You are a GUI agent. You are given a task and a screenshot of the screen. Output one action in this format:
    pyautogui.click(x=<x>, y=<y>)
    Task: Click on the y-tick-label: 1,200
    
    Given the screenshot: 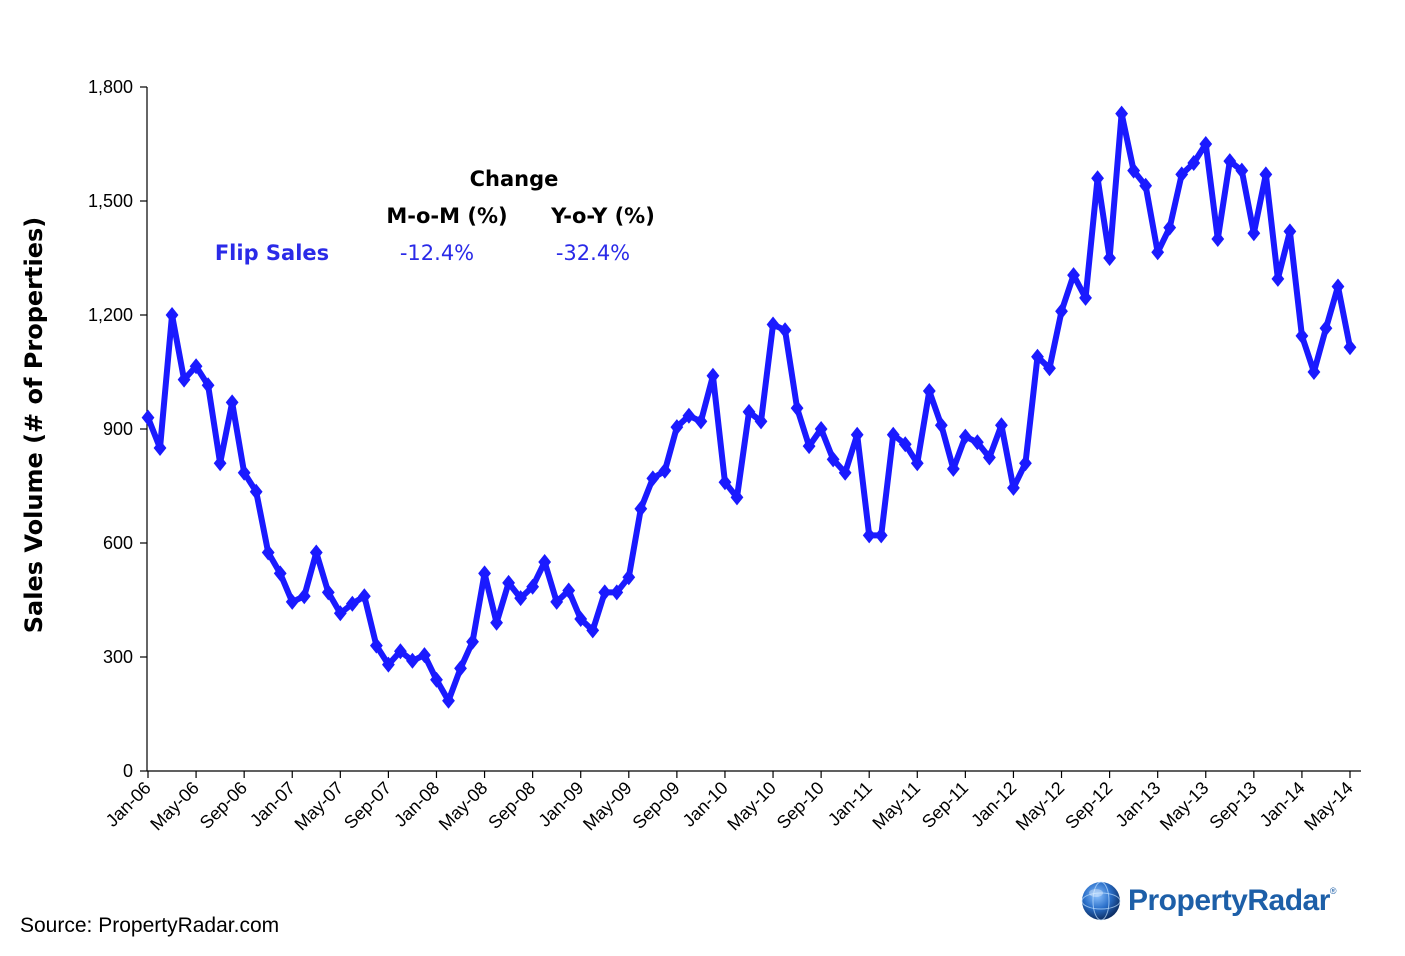 What is the action you would take?
    pyautogui.click(x=110, y=315)
    